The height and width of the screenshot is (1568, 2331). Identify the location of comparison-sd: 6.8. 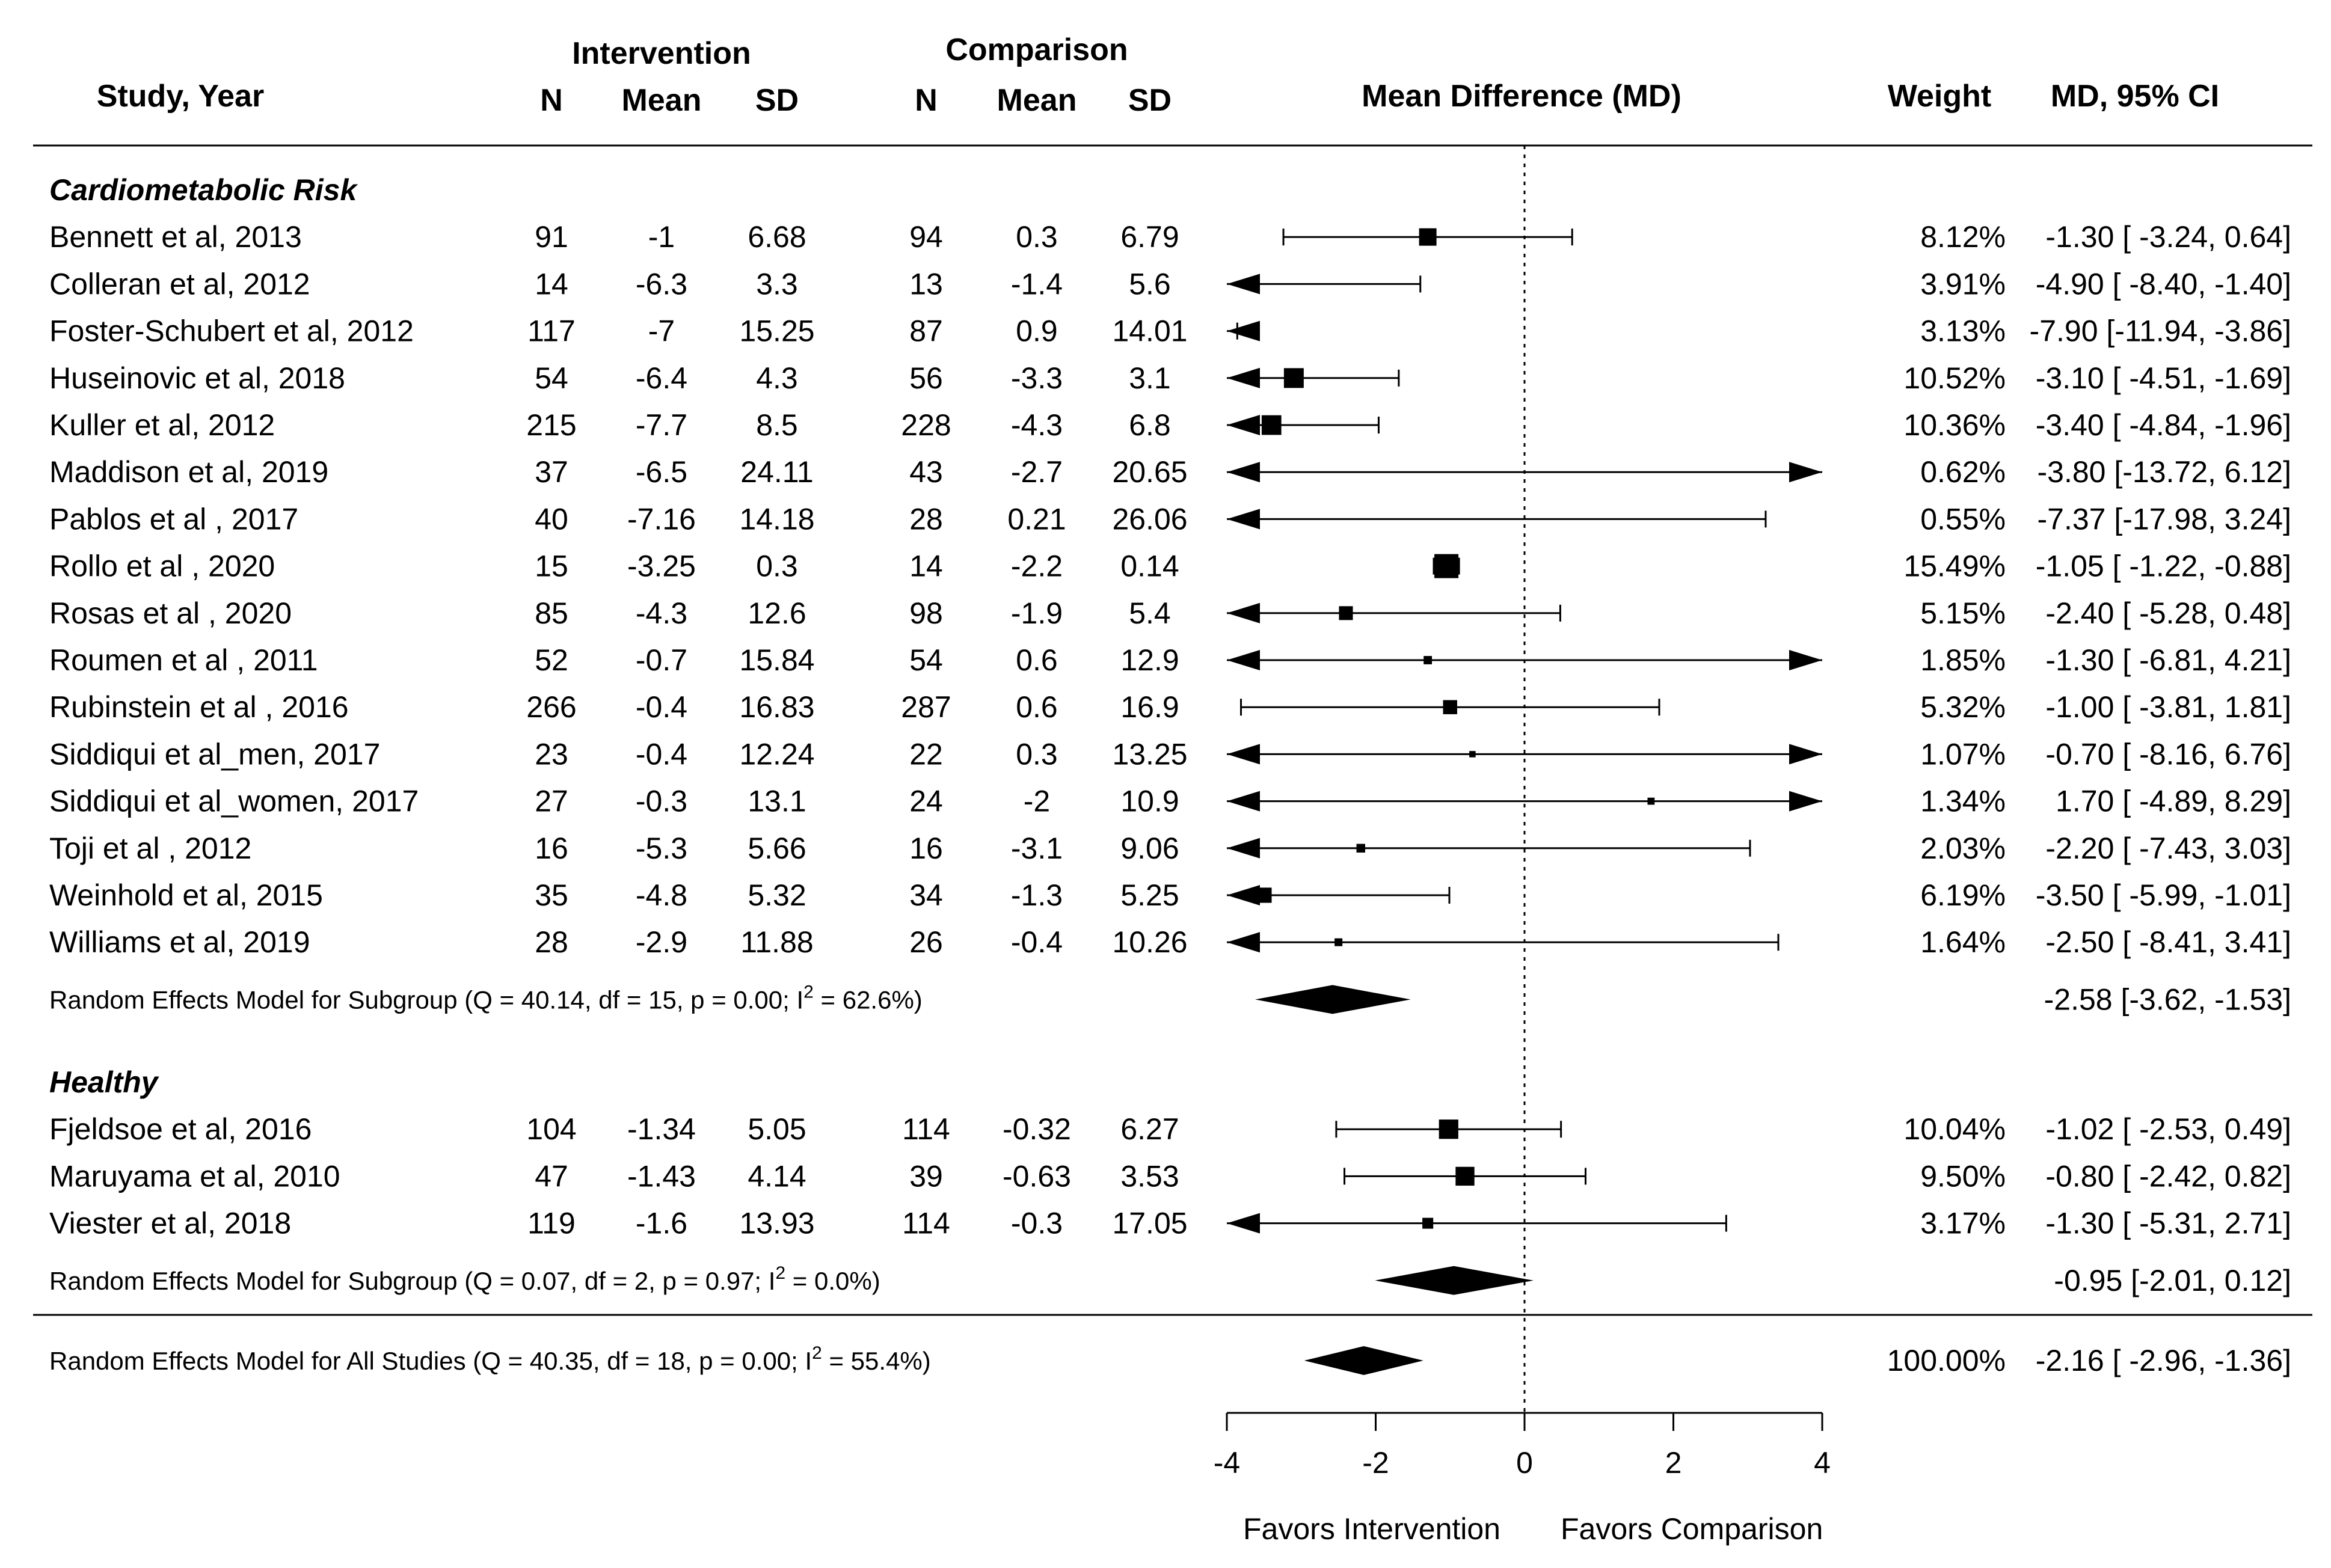
(1150, 425).